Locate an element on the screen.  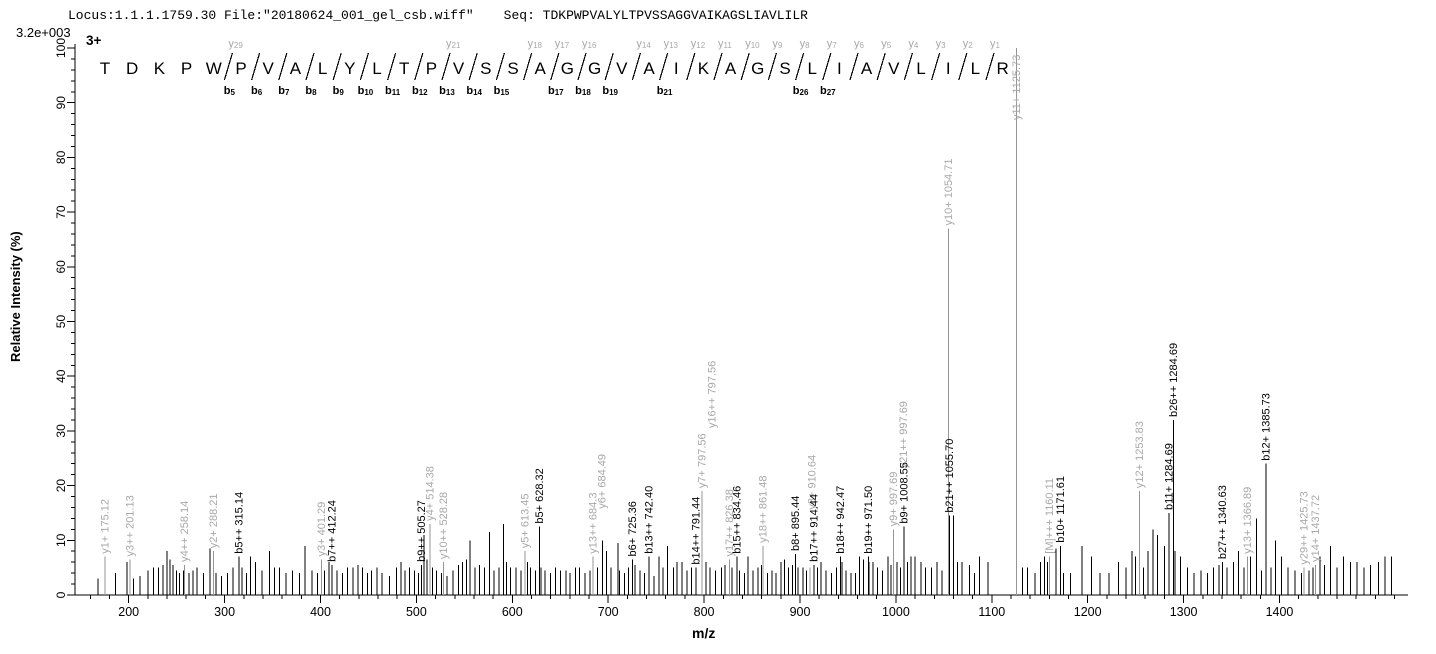
y-ion-marker: y8 is located at coordinates (805, 44).